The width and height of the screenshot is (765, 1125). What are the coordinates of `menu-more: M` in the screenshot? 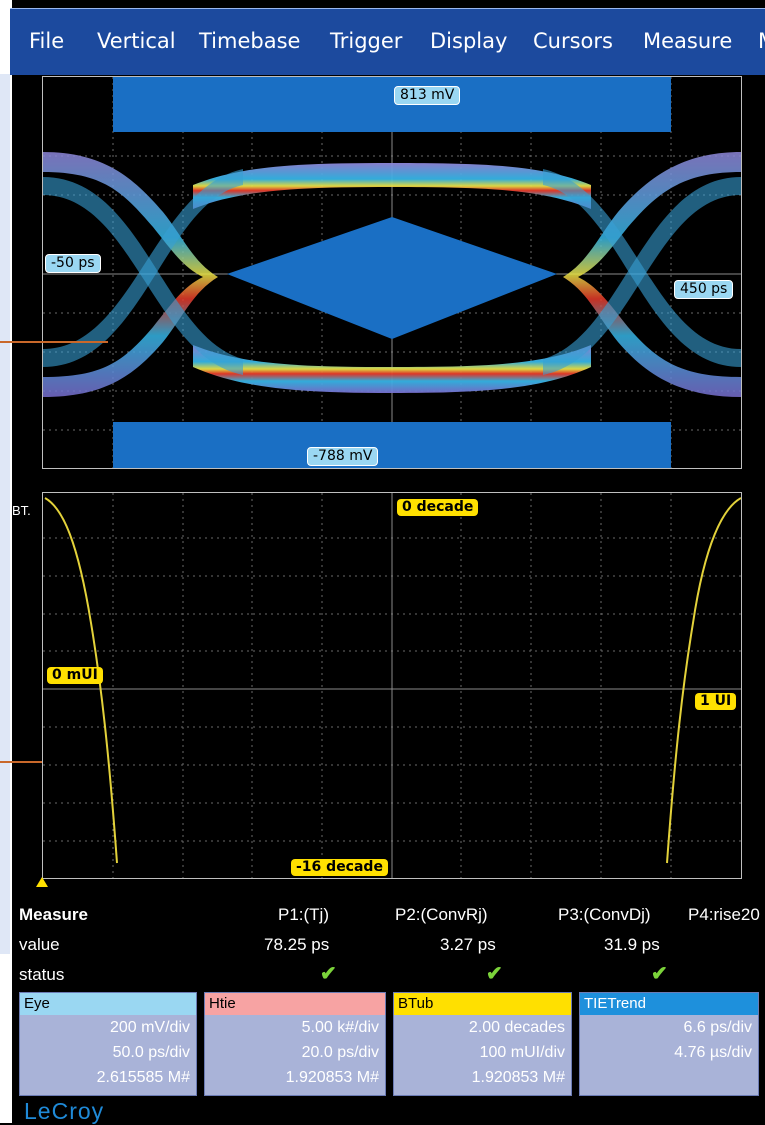 It's located at (761, 41).